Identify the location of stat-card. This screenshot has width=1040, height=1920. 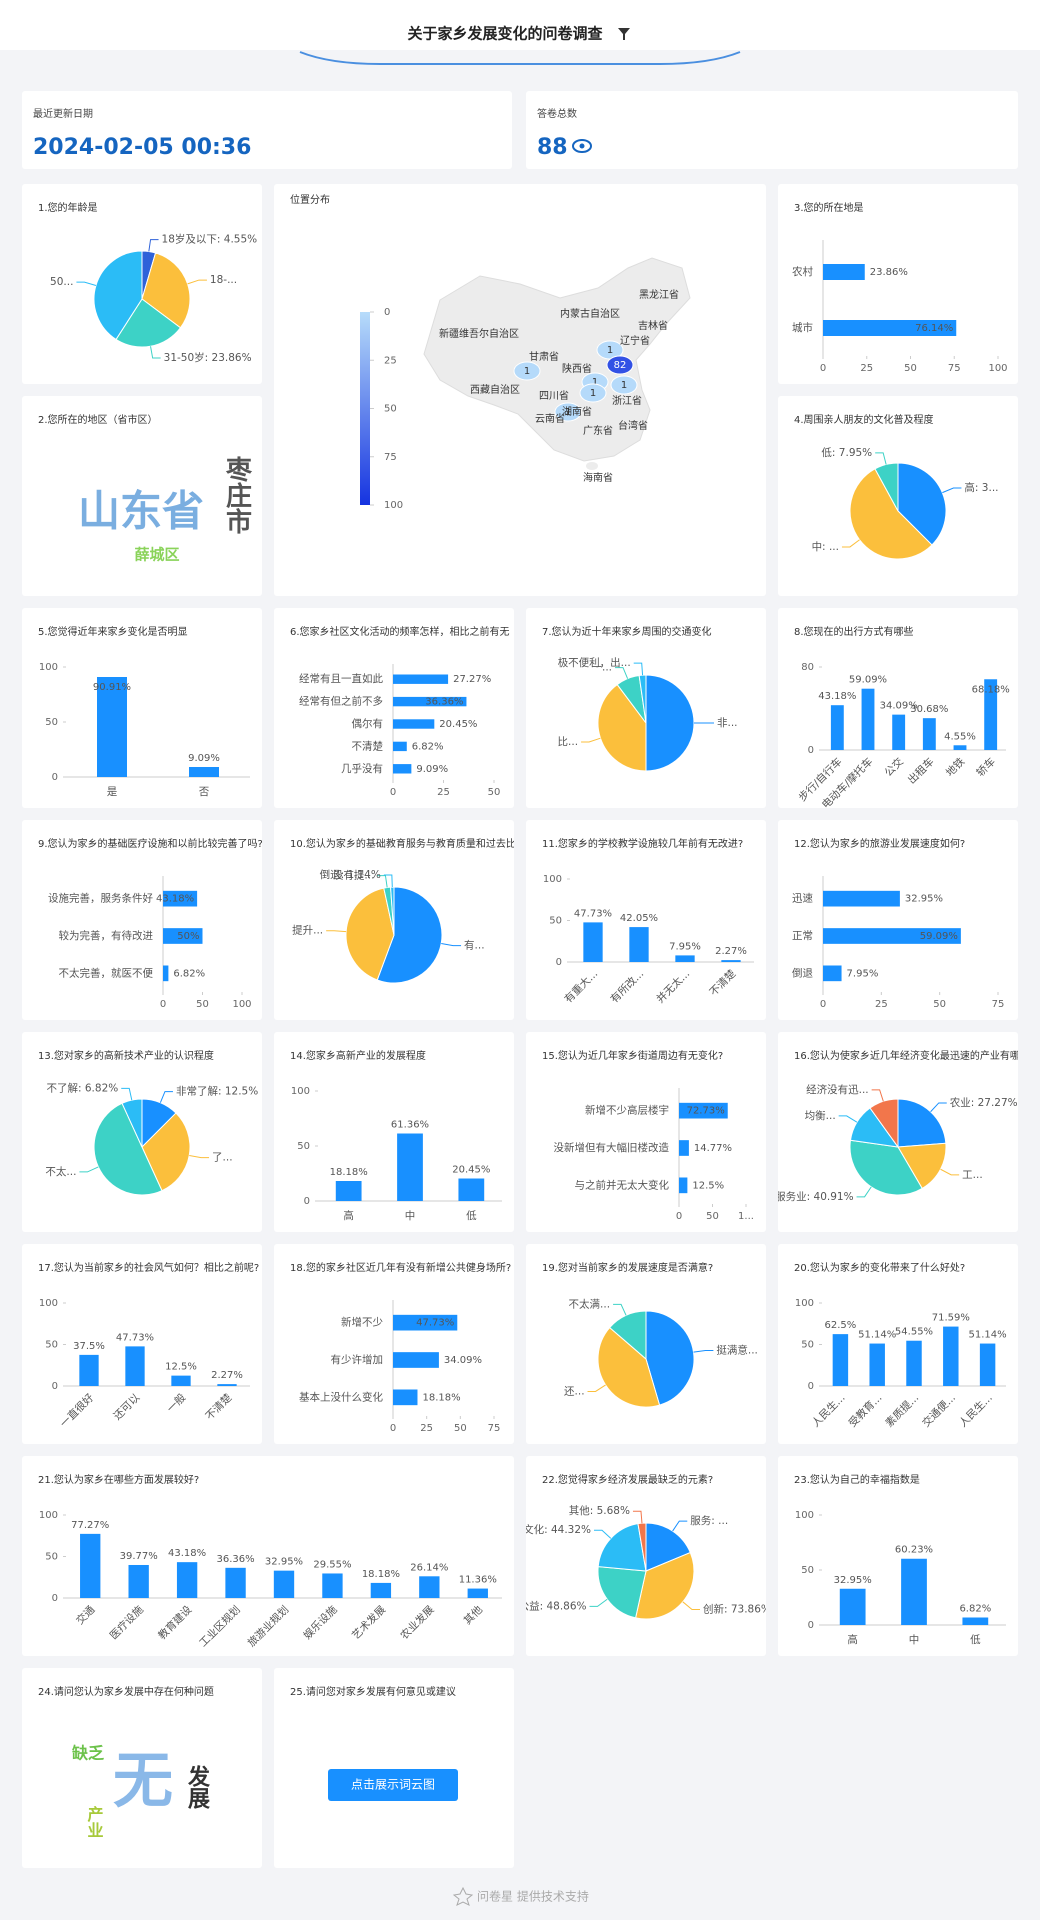
(772, 130).